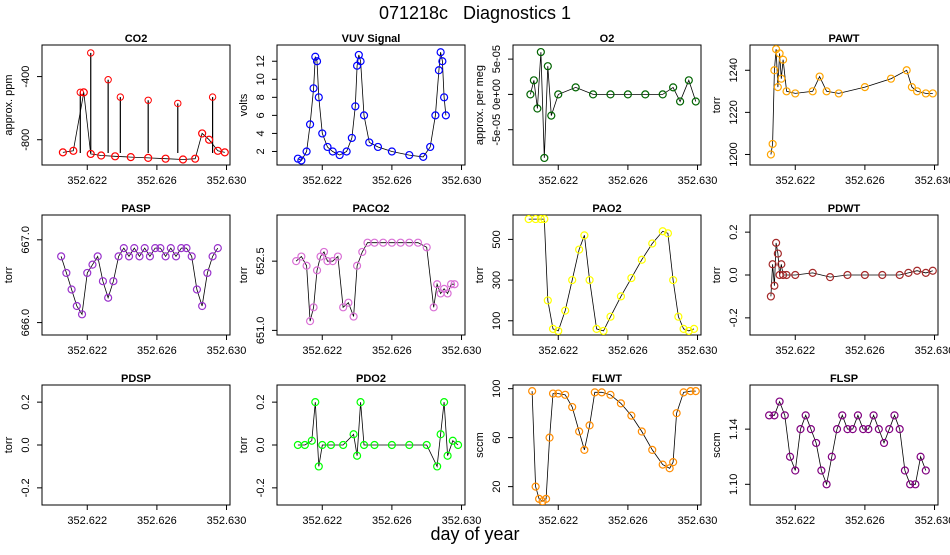  What do you see at coordinates (87, 181) in the screenshot?
I see `co2-x-tick-label: 352.622` at bounding box center [87, 181].